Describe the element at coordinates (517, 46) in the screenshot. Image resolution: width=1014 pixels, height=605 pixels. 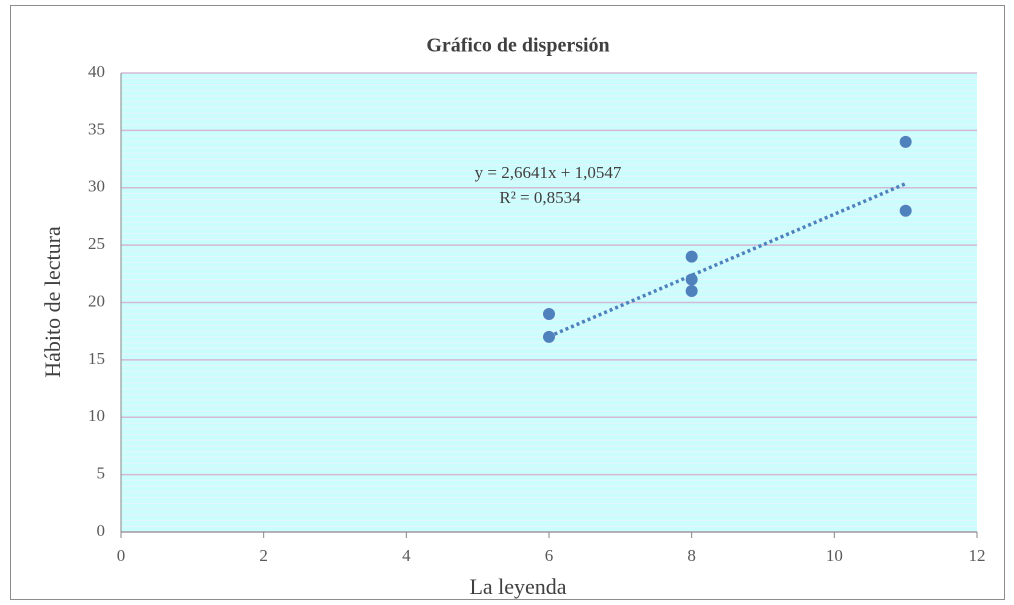
I see `chart-title: Gráfico de dispersión` at that location.